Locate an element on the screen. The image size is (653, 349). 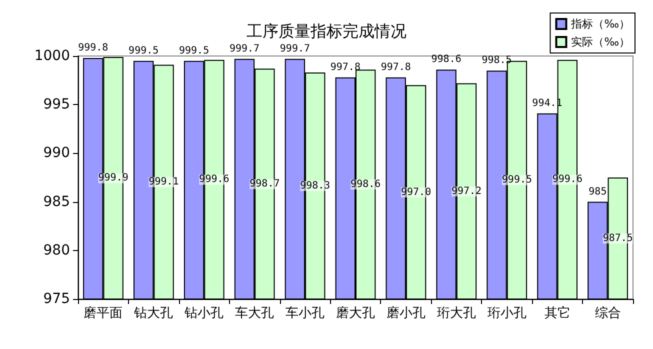
data-label: 997.0 is located at coordinates (416, 192).